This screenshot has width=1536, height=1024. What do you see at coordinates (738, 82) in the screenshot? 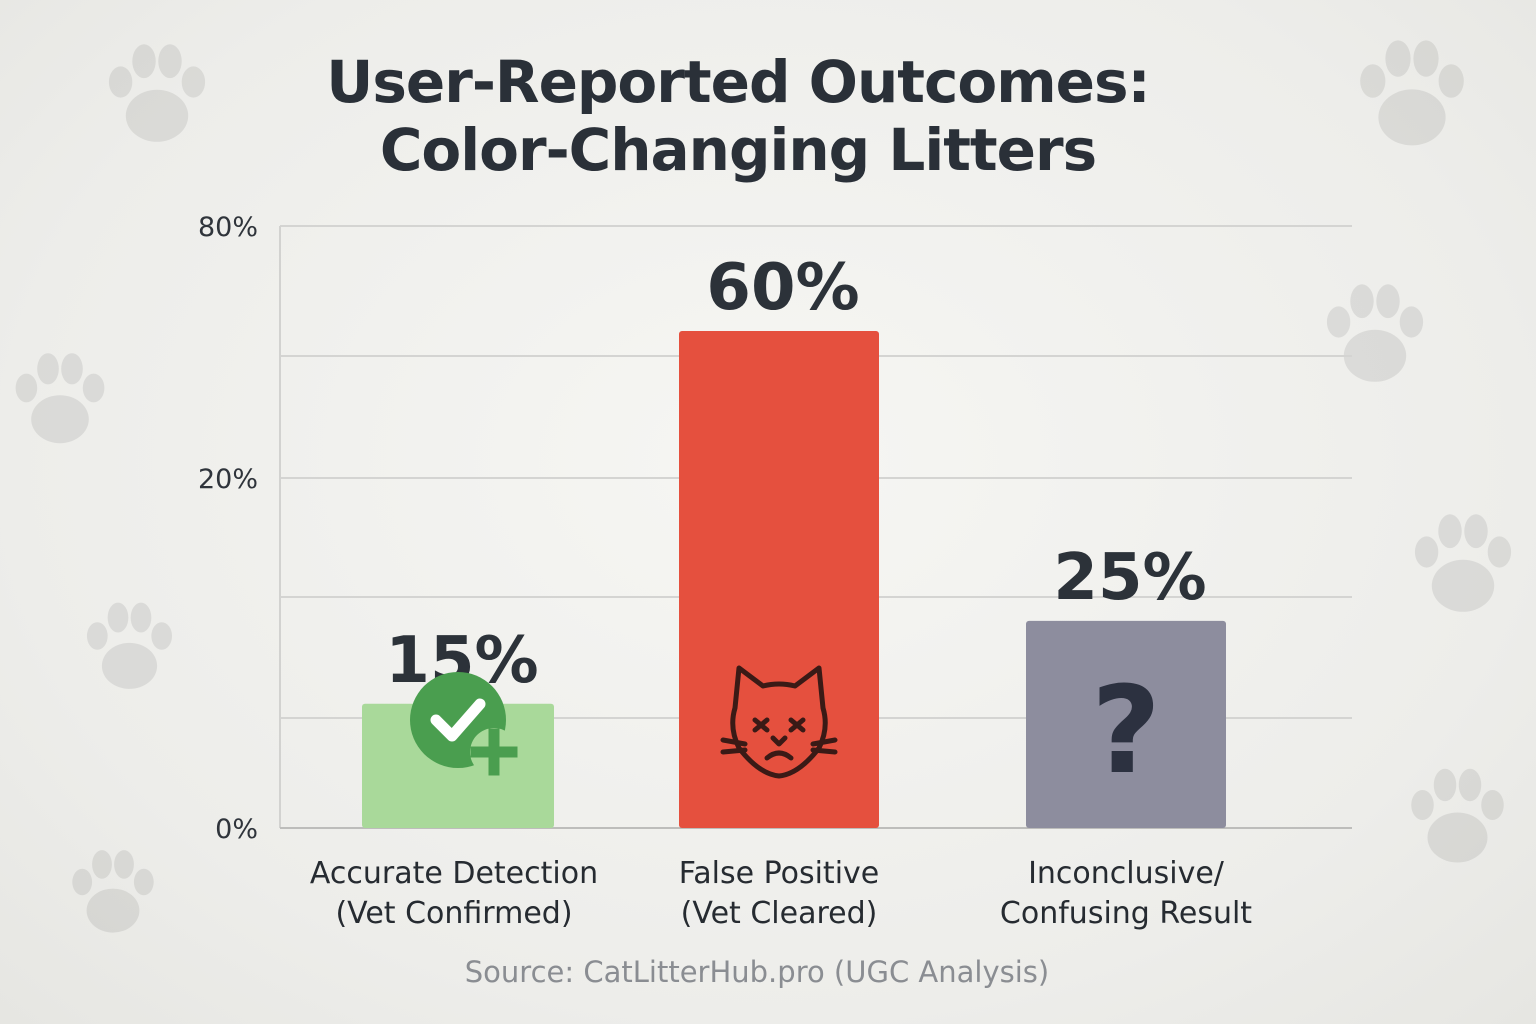
I see `chart-title-line-1: User-Reported Outcomes:` at bounding box center [738, 82].